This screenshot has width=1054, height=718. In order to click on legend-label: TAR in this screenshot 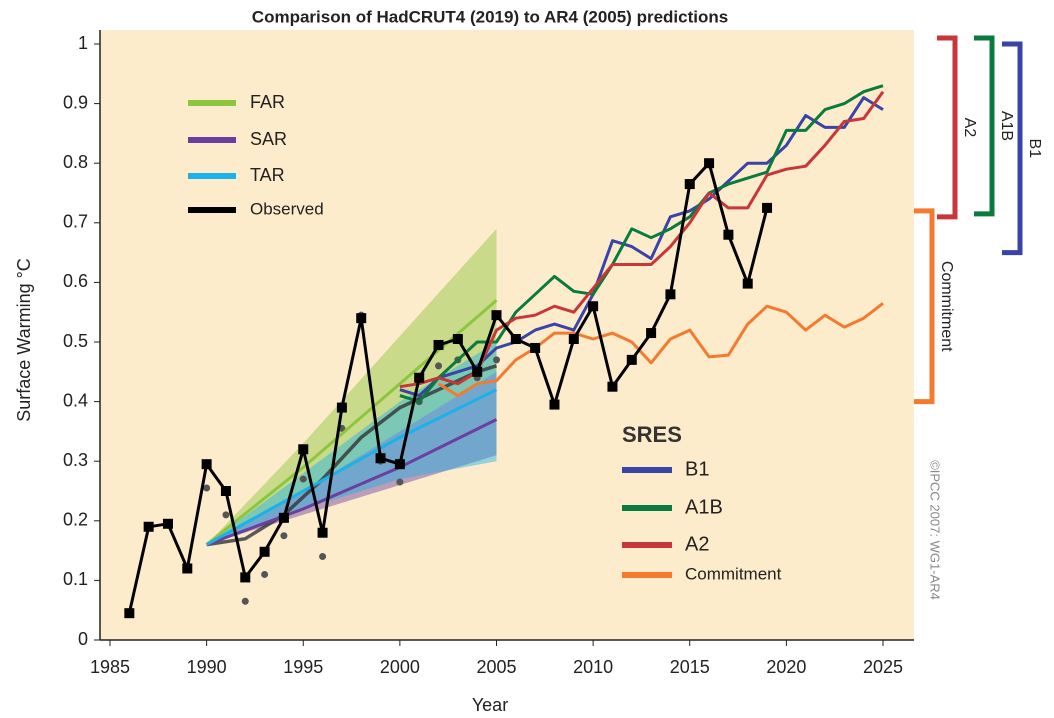, I will do `click(267, 175)`.